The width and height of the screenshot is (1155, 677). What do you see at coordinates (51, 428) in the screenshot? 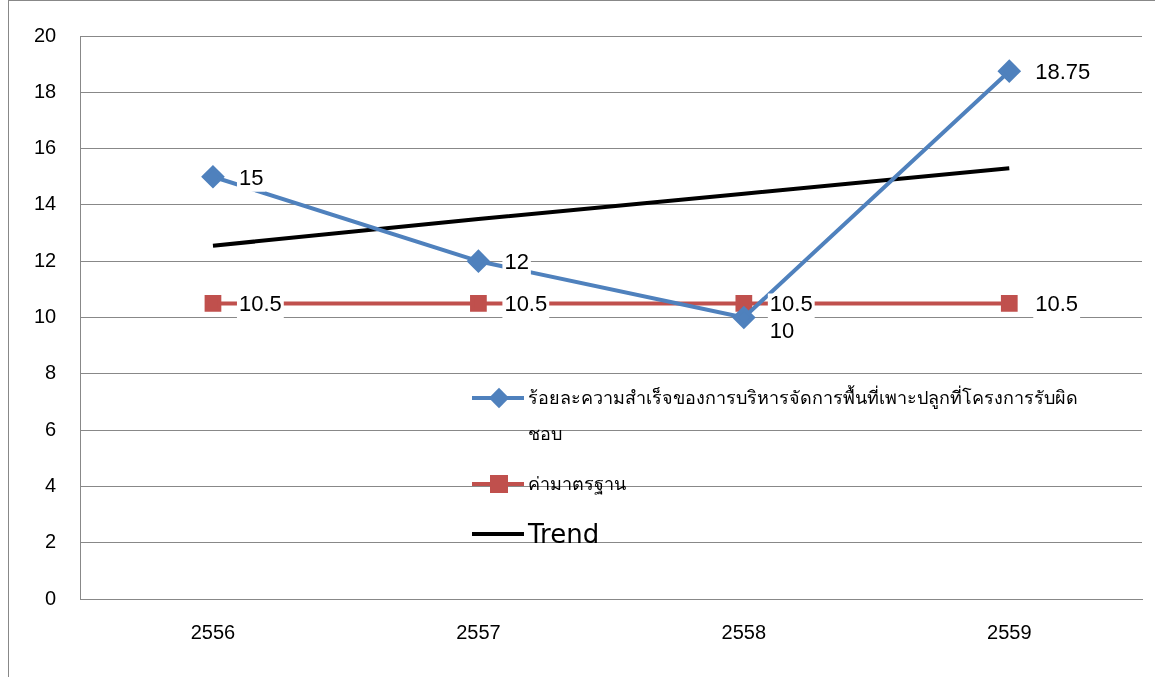
I see `y-tick-label: 6` at bounding box center [51, 428].